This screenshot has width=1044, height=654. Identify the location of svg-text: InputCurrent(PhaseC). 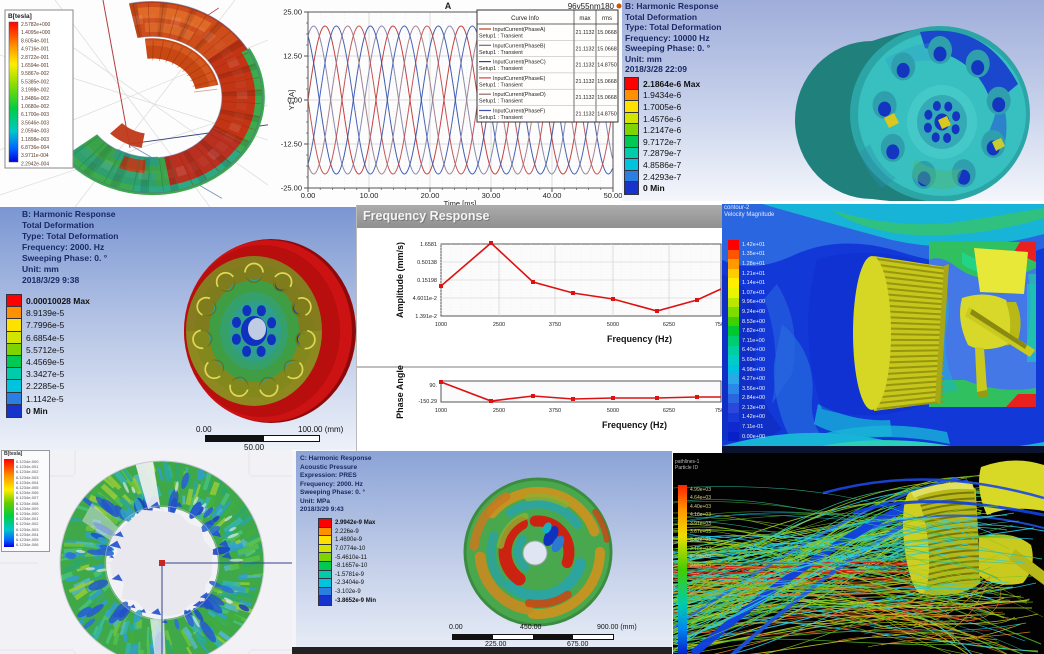
(519, 63).